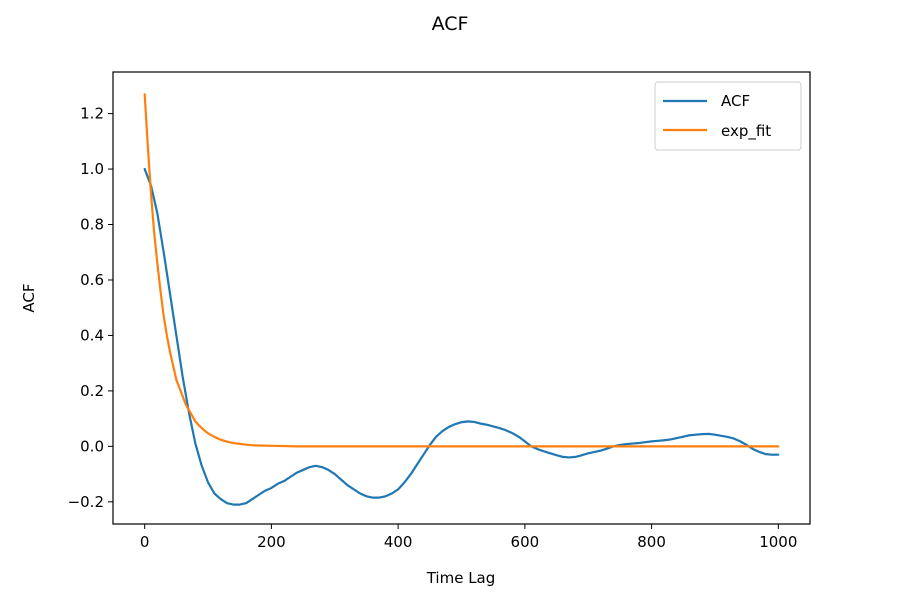 This screenshot has width=900, height=604. What do you see at coordinates (525, 542) in the screenshot?
I see `x-tick-label: 600` at bounding box center [525, 542].